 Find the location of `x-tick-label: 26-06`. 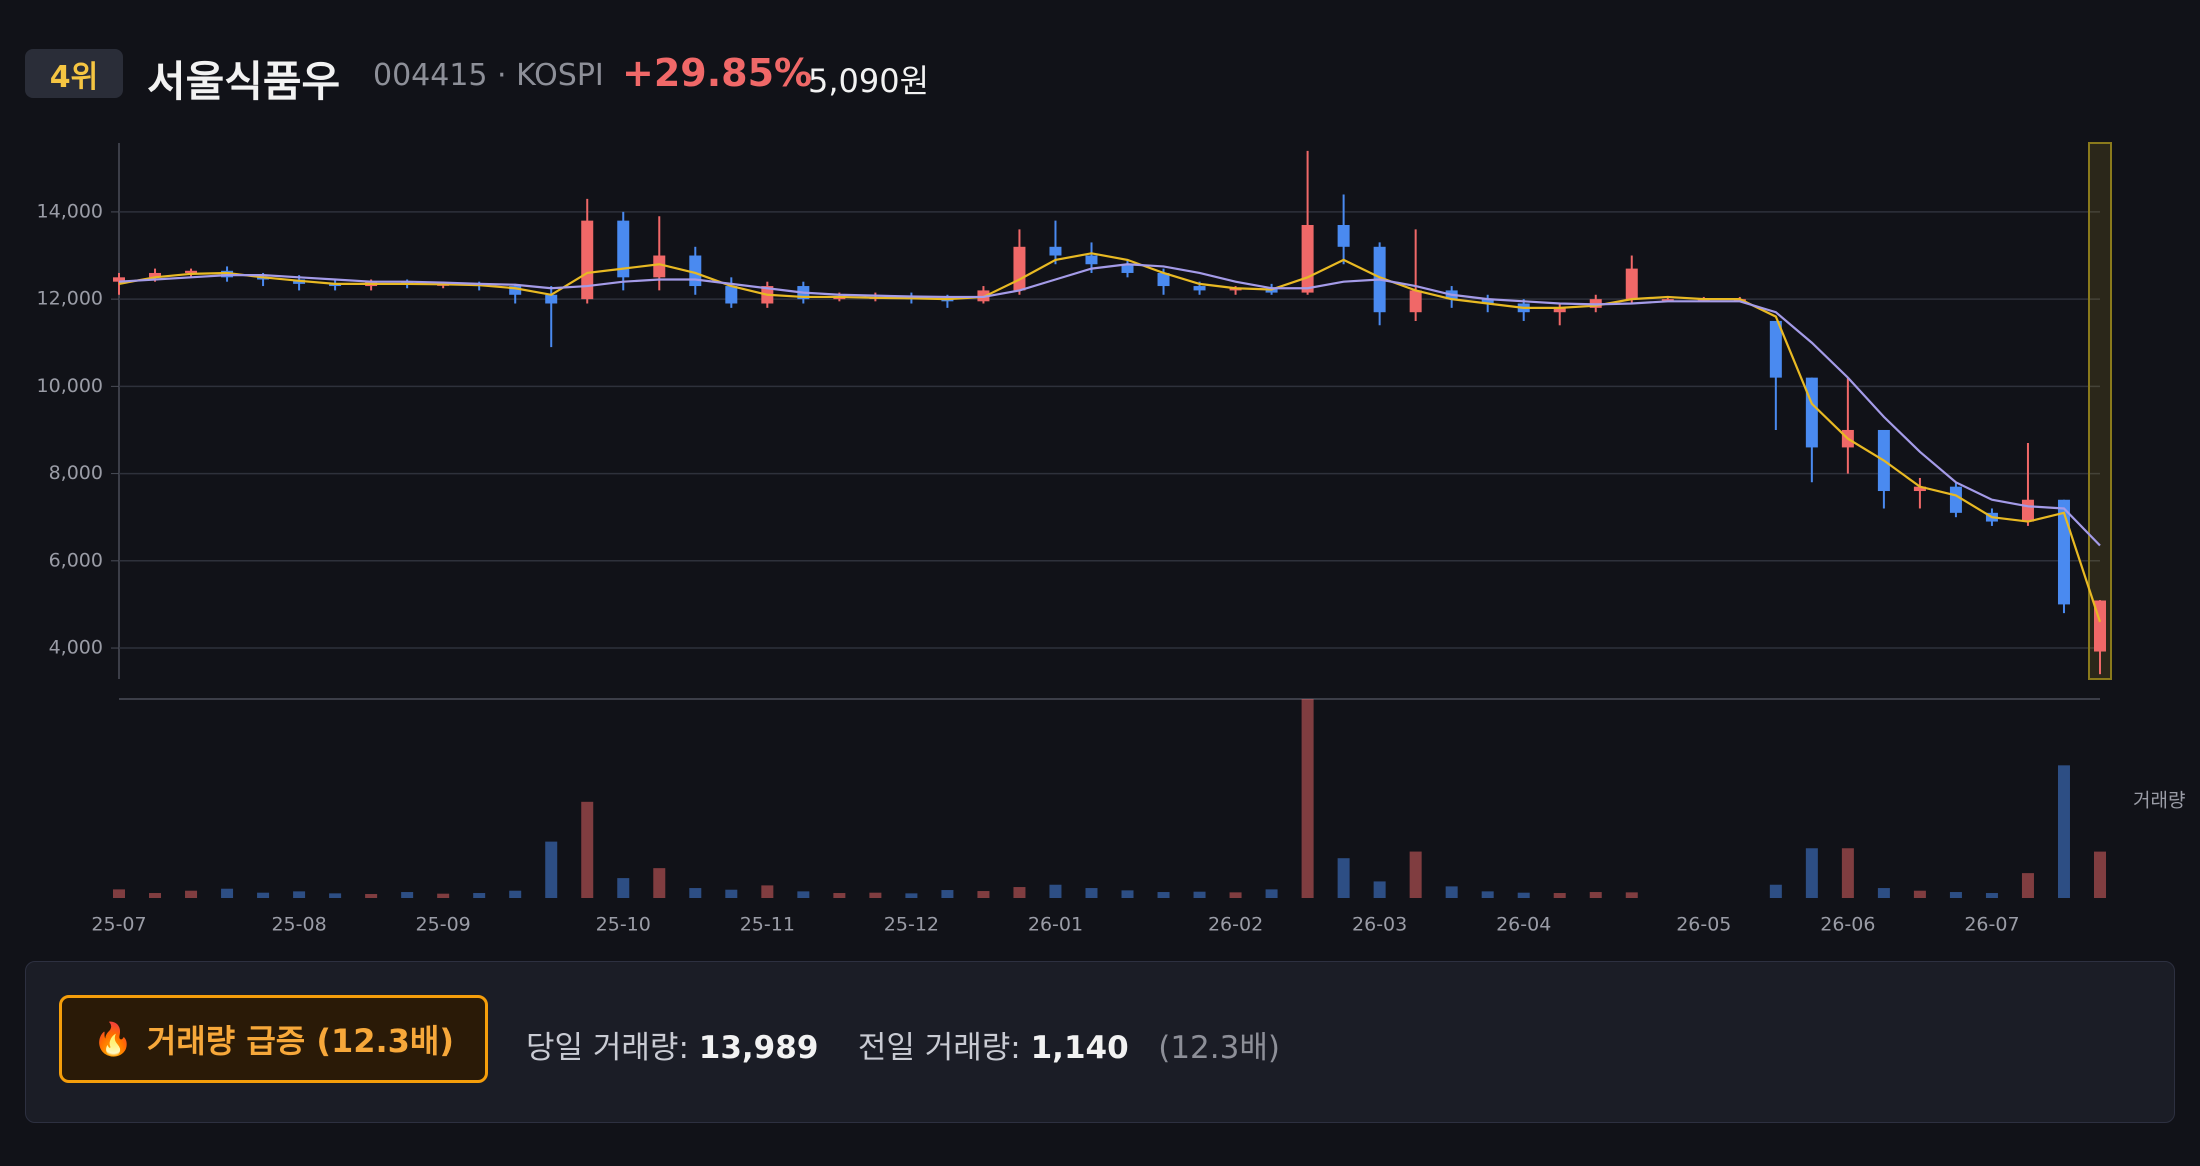

x-tick-label: 26-06 is located at coordinates (1847, 925).